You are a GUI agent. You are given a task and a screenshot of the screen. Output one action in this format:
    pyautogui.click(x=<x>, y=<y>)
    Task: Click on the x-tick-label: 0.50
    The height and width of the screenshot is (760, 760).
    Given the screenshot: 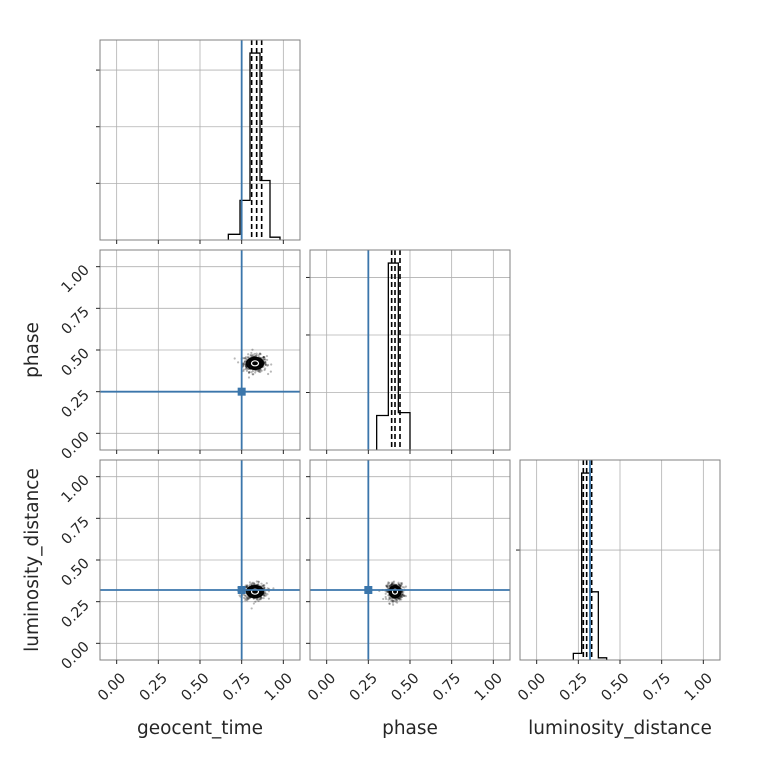 What is the action you would take?
    pyautogui.click(x=405, y=687)
    